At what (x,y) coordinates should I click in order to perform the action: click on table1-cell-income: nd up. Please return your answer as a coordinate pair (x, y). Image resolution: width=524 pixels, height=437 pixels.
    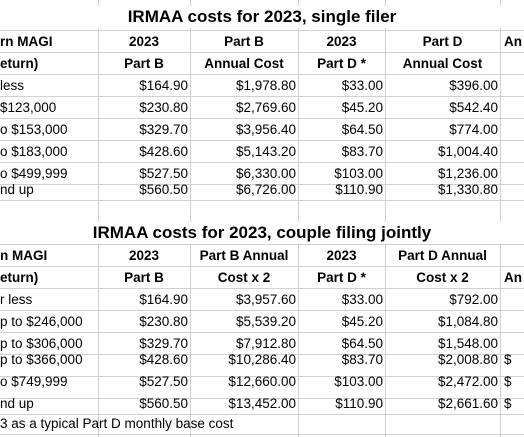
    Looking at the image, I should click on (17, 189).